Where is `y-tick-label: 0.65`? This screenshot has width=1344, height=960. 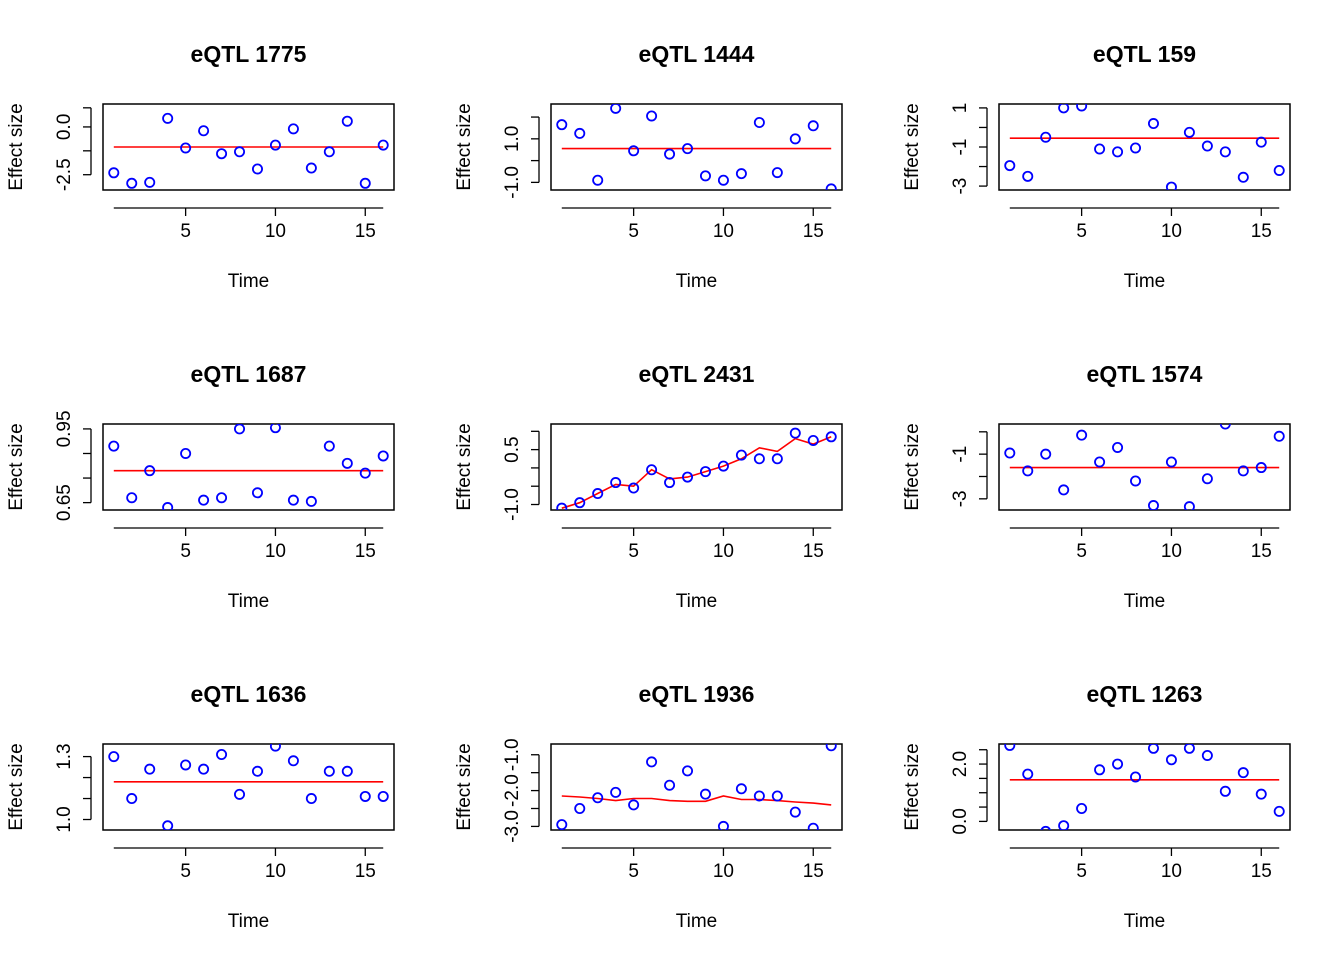 y-tick-label: 0.65 is located at coordinates (64, 502).